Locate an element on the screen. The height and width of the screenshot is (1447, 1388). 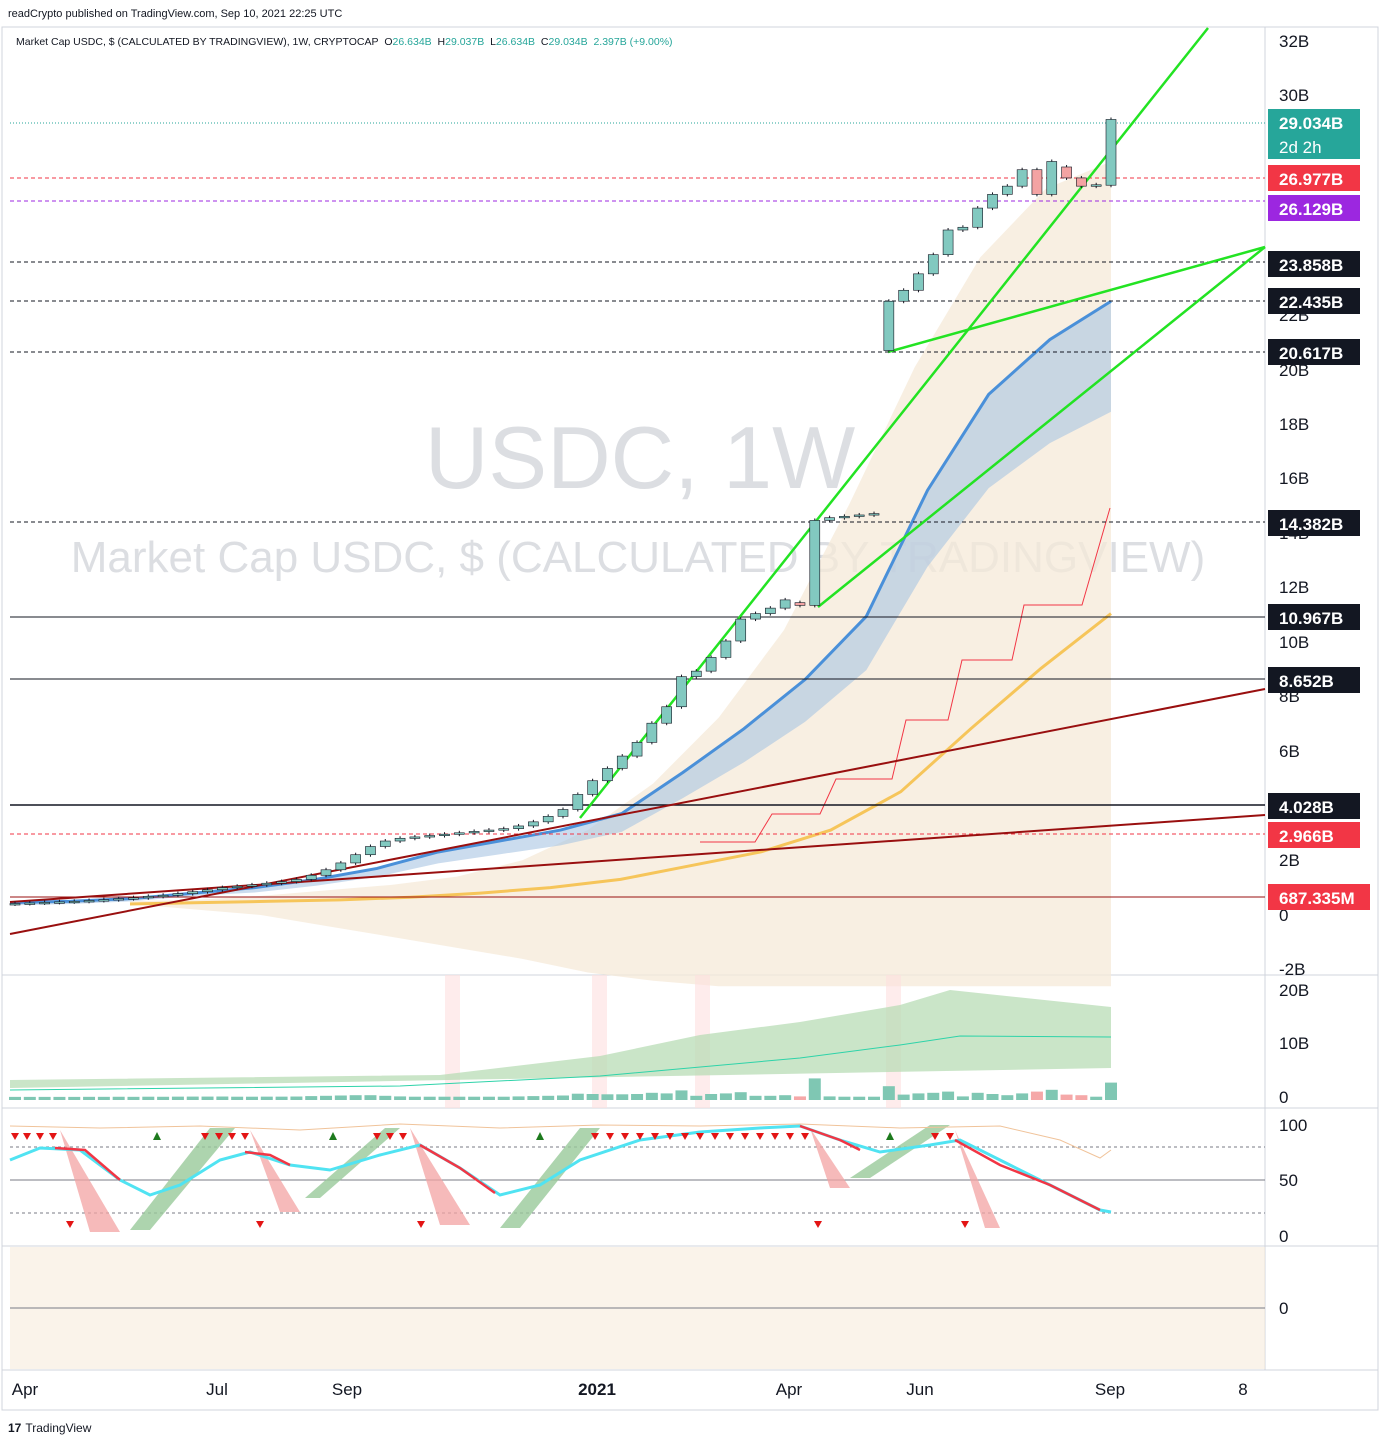
trend-line-green is located at coordinates (1041, 427).